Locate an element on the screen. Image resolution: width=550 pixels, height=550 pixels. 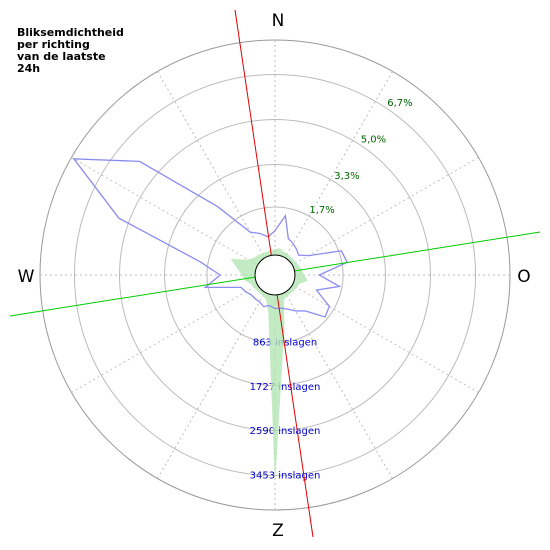
r2-tick-label: 2590 inslagen is located at coordinates (285, 431).